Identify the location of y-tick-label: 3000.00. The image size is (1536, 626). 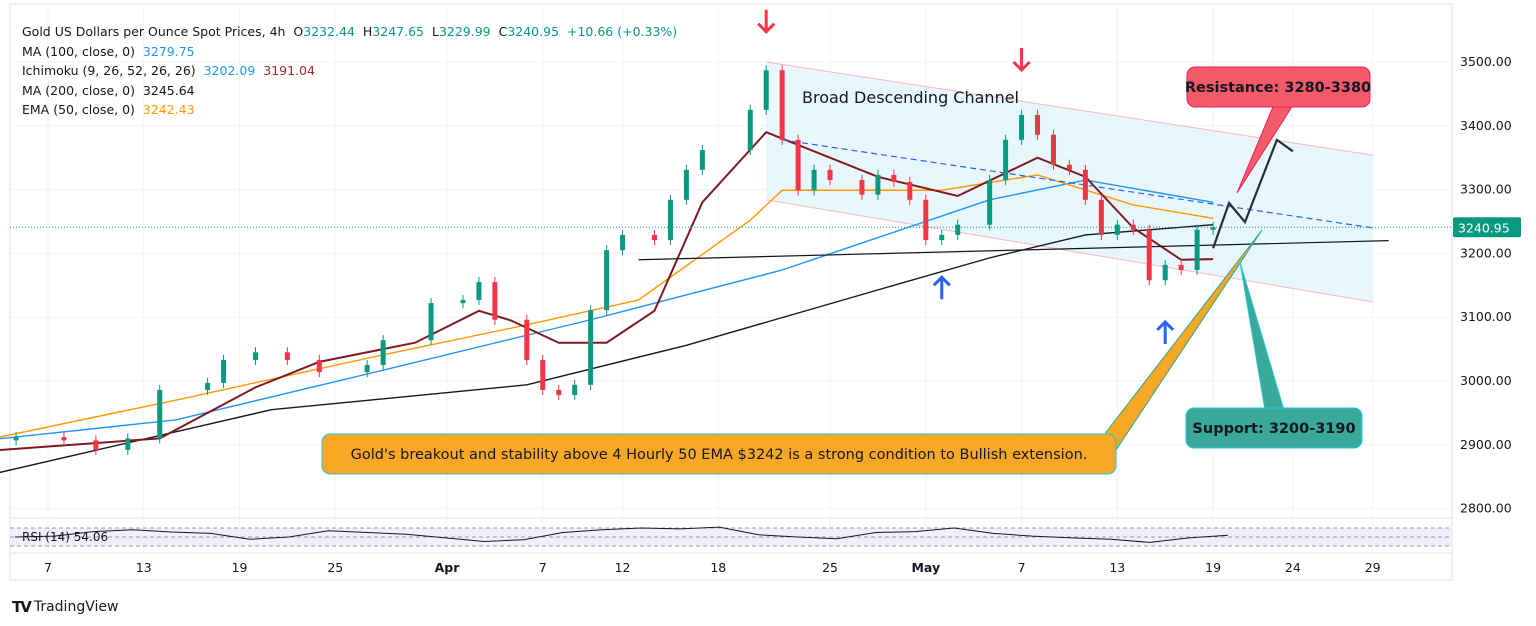
(1486, 380).